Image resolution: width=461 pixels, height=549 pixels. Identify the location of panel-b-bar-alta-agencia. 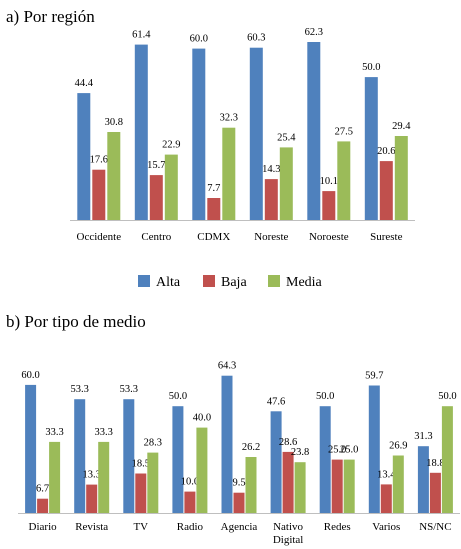
(227, 444).